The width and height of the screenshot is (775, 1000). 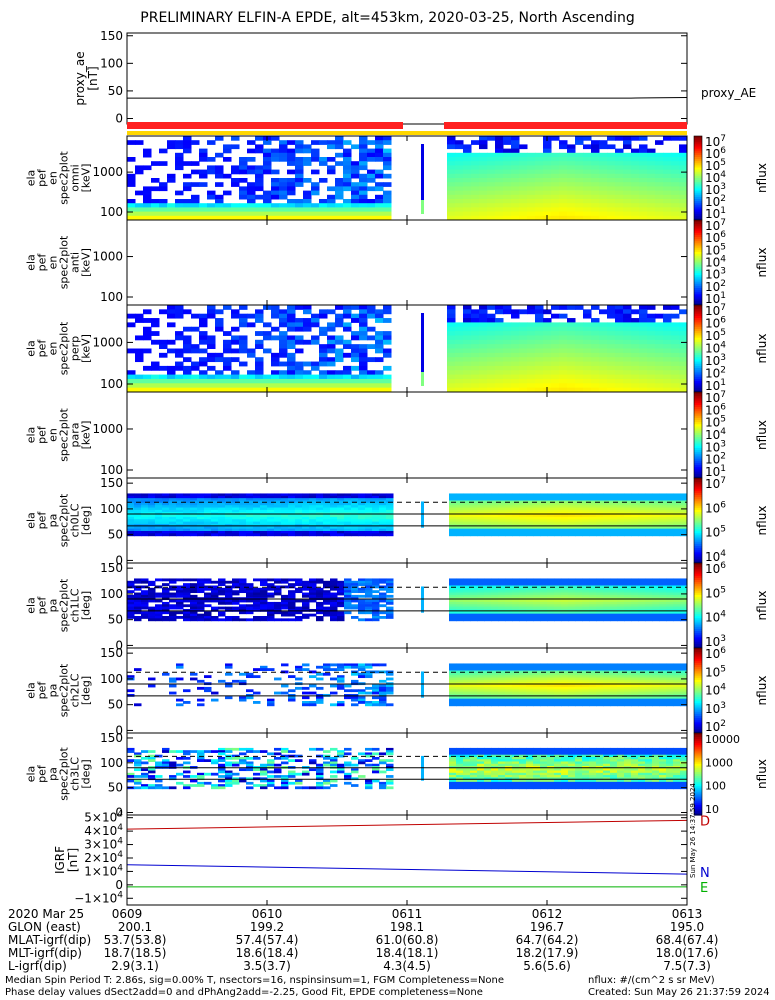 What do you see at coordinates (111, 594) in the screenshot?
I see `ytick-label: 100` at bounding box center [111, 594].